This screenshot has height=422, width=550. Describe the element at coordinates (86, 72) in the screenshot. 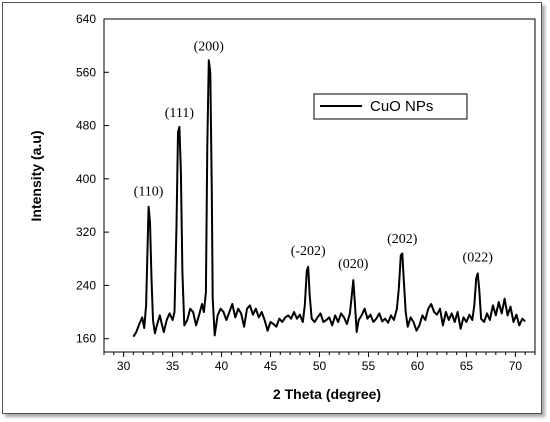

I see `y-tick-label: 560` at that location.